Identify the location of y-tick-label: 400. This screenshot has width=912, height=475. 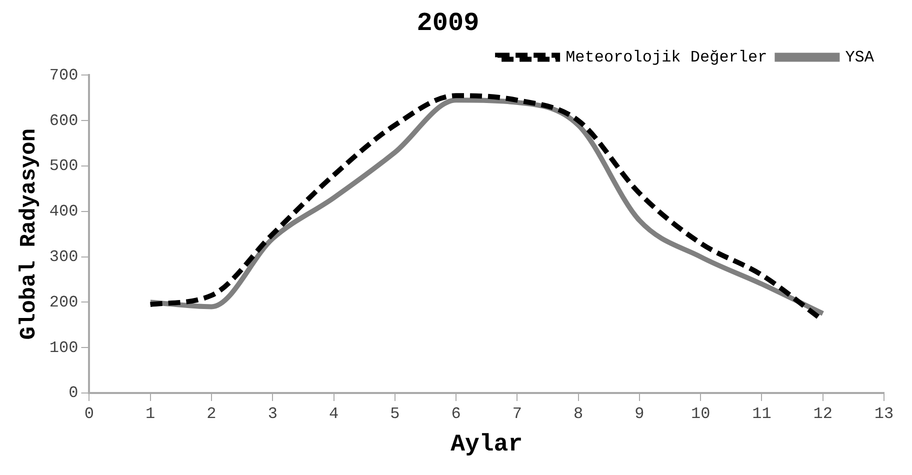
(63, 211).